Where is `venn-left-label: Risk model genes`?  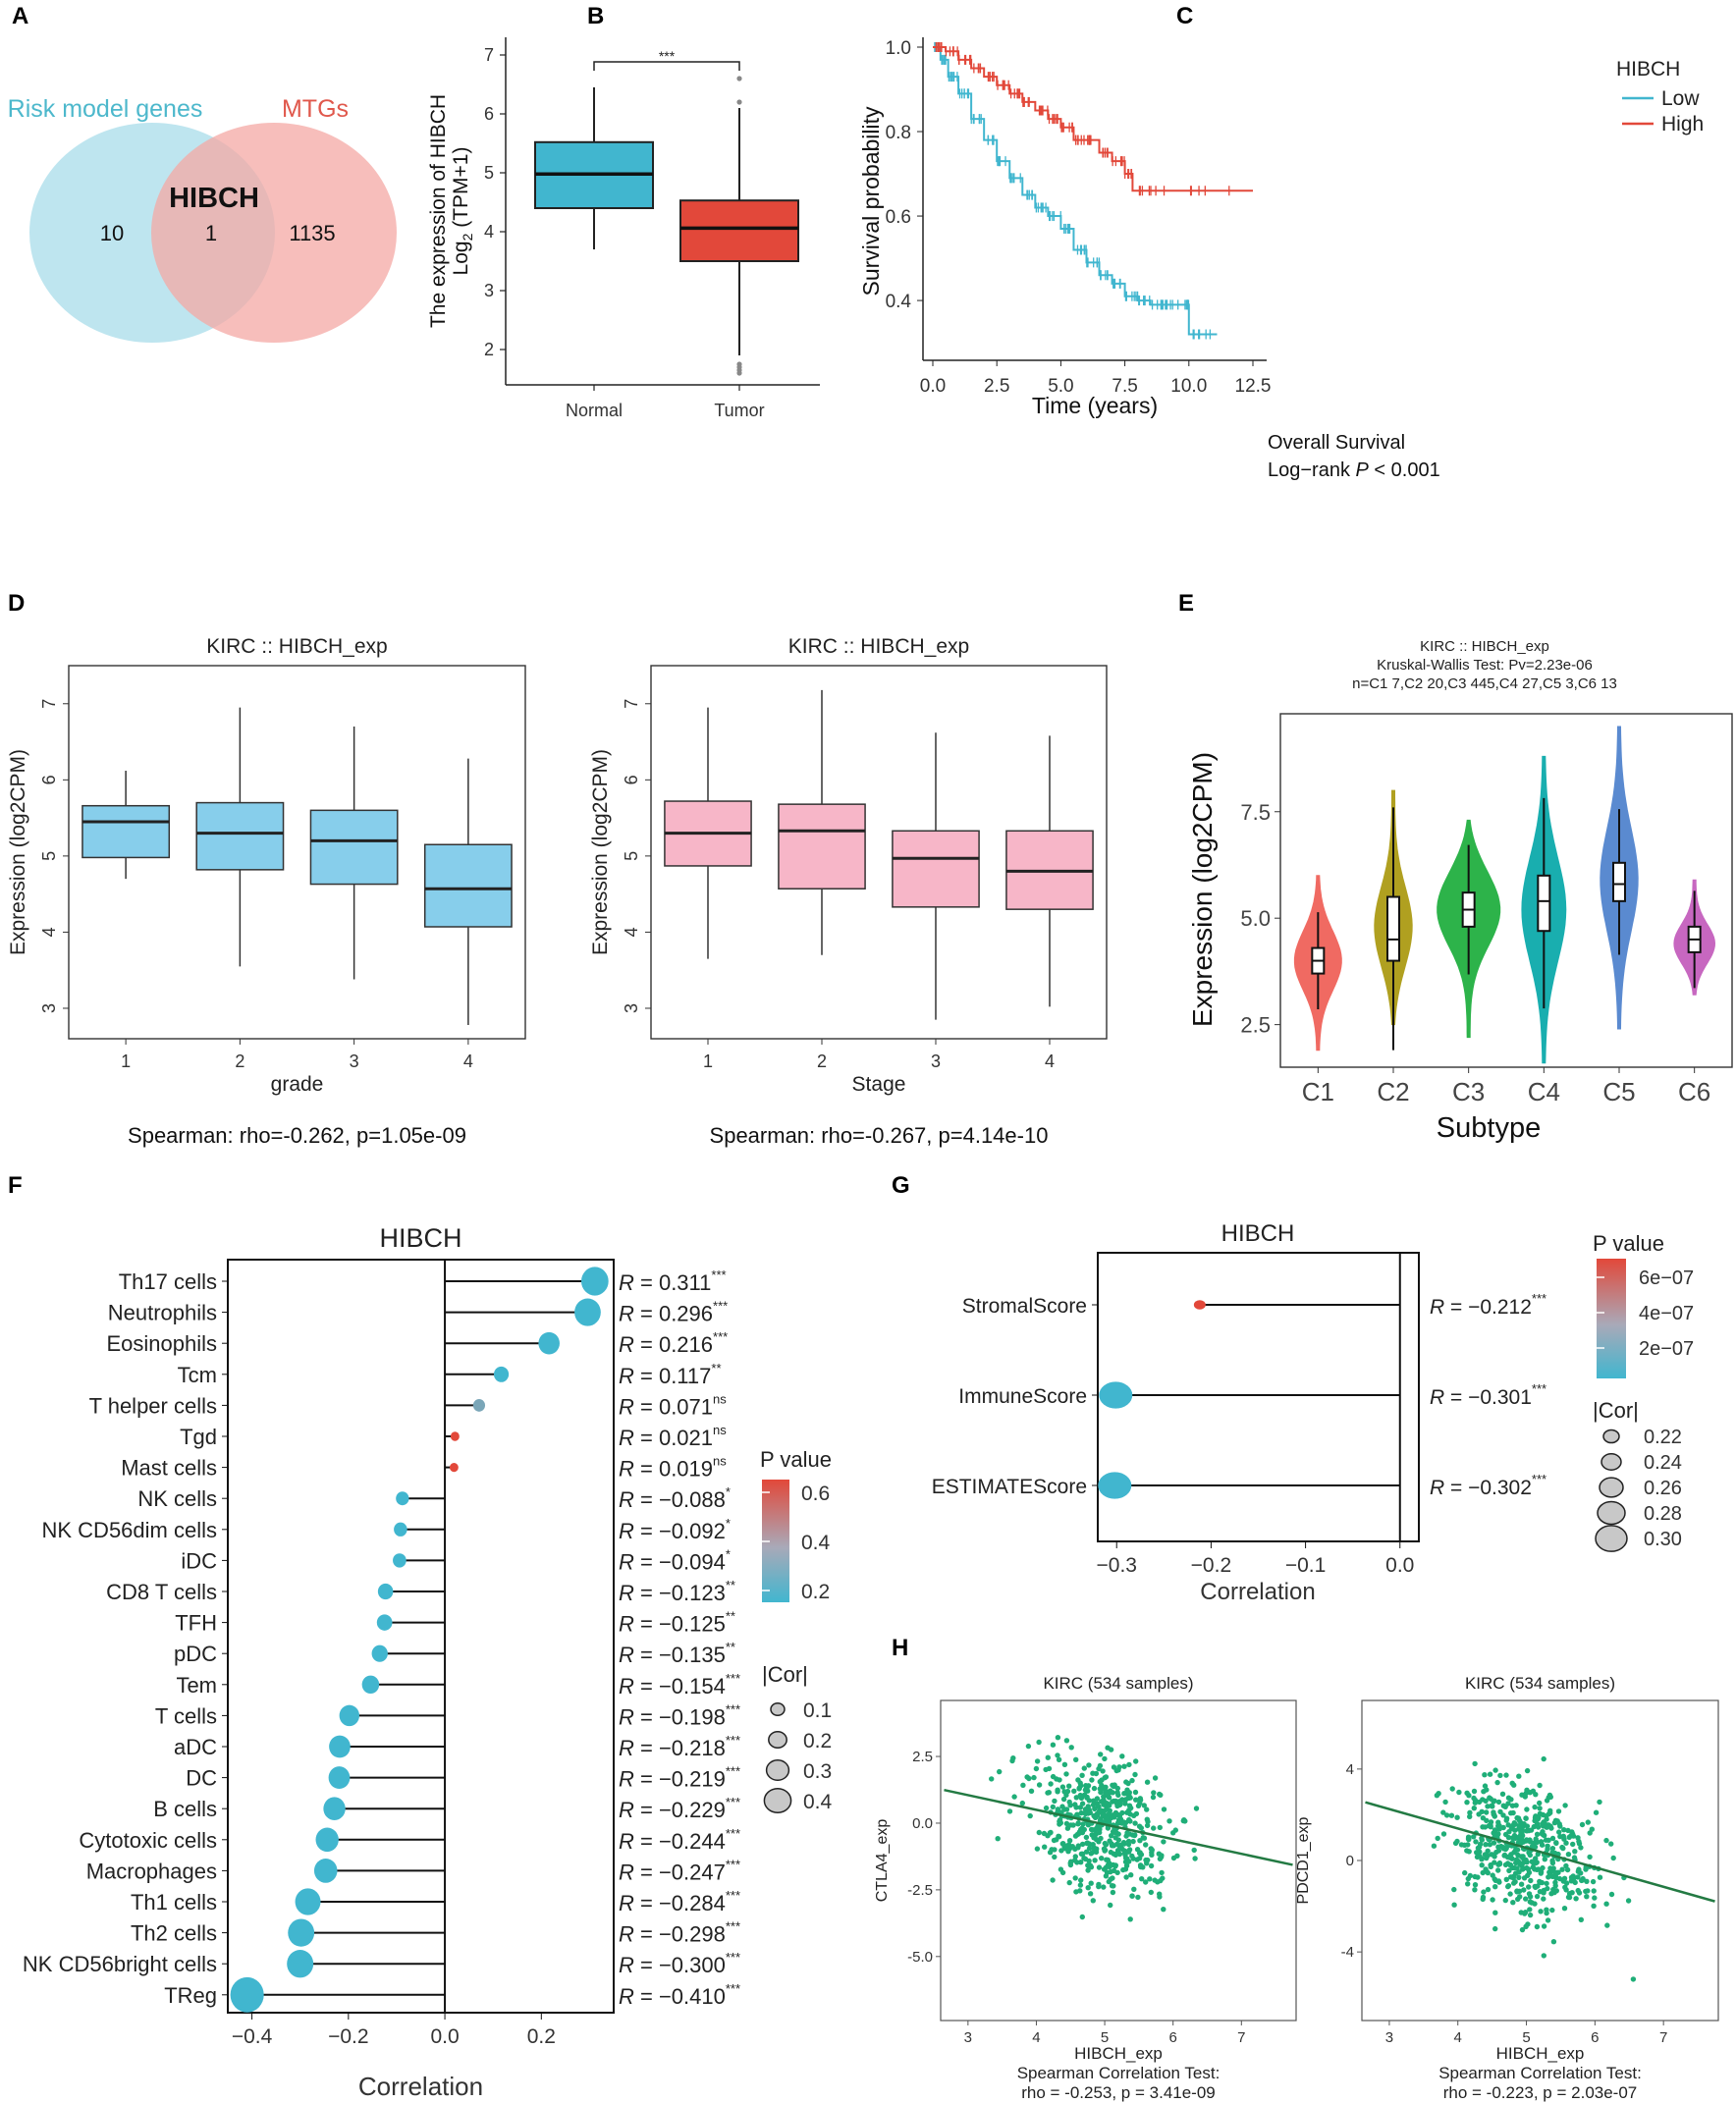
venn-left-label: Risk model genes is located at coordinates (105, 109).